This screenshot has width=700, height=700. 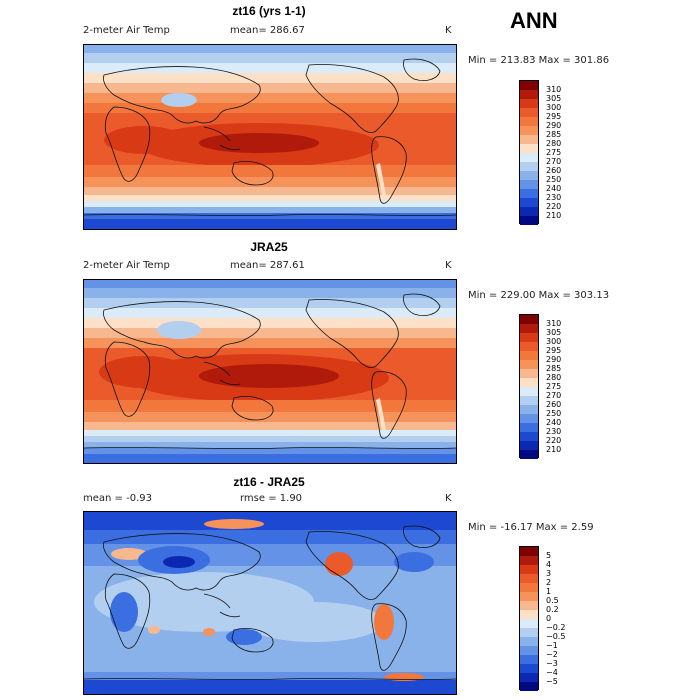 What do you see at coordinates (554, 152) in the screenshot?
I see `colorbar-label: 275` at bounding box center [554, 152].